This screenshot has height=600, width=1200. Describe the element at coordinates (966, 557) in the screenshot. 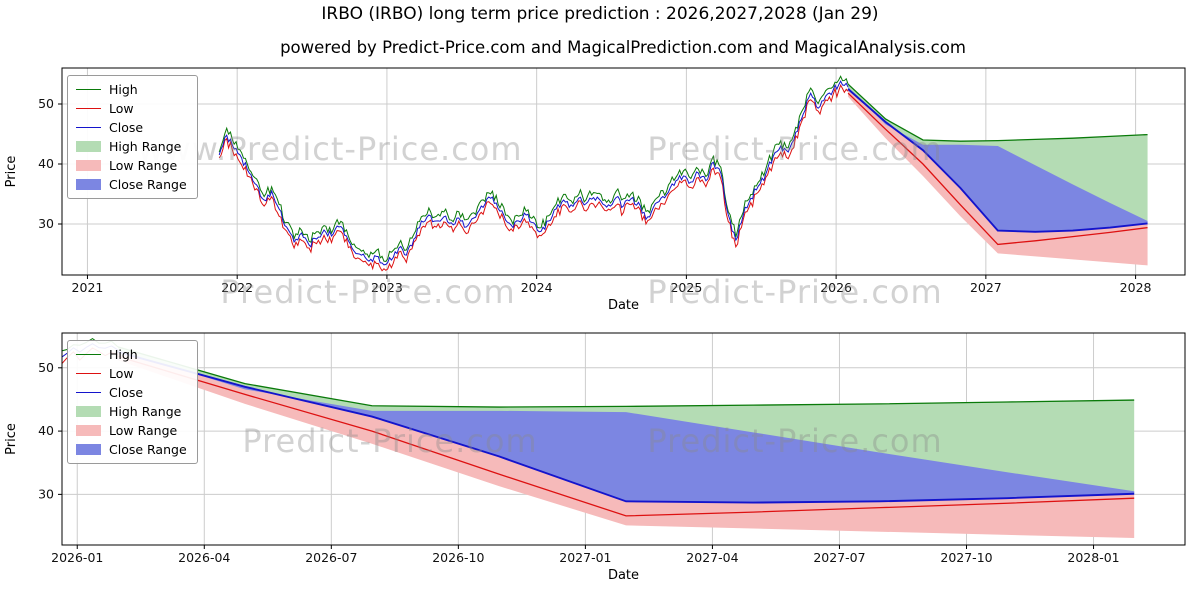

I see `x-tick-label: 2027-10` at that location.